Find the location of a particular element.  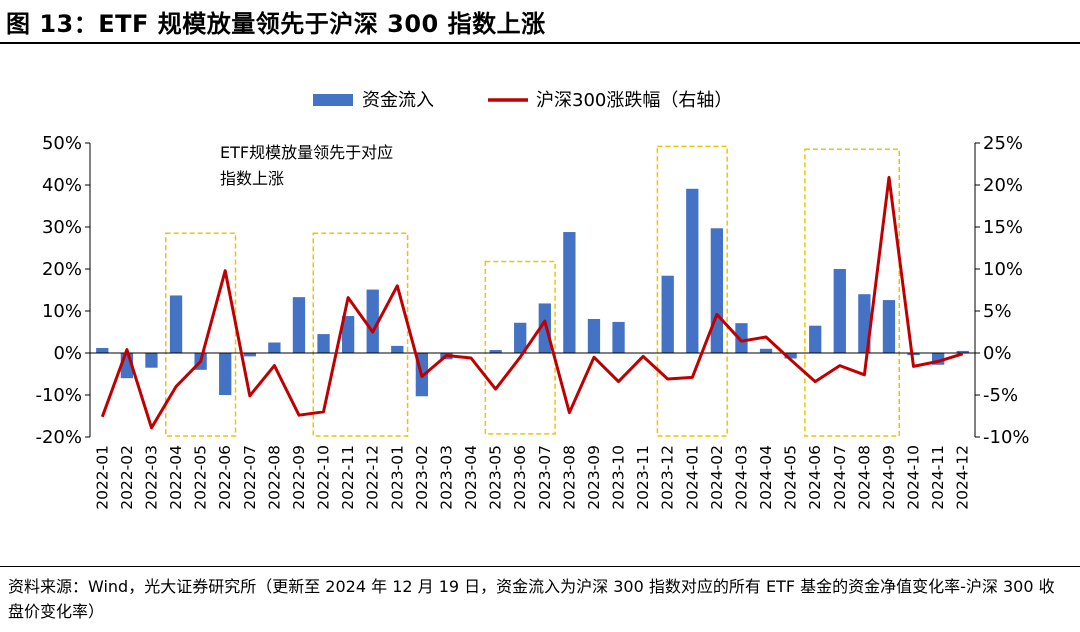

x-tick-label: 2024-08 is located at coordinates (864, 477).